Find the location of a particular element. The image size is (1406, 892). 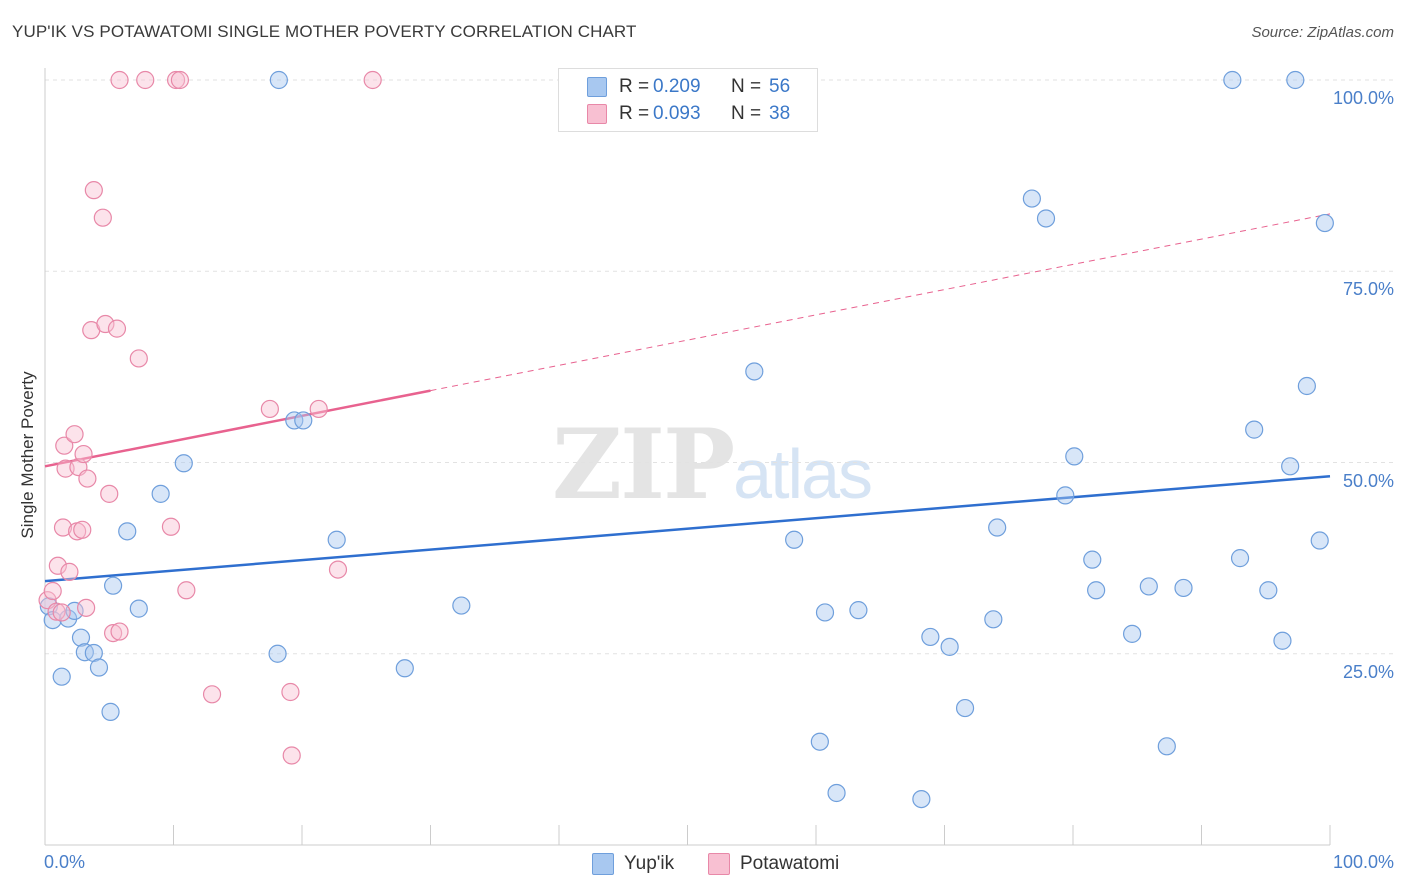

bottom-legend-swatch-potawatomi is located at coordinates (719, 864).